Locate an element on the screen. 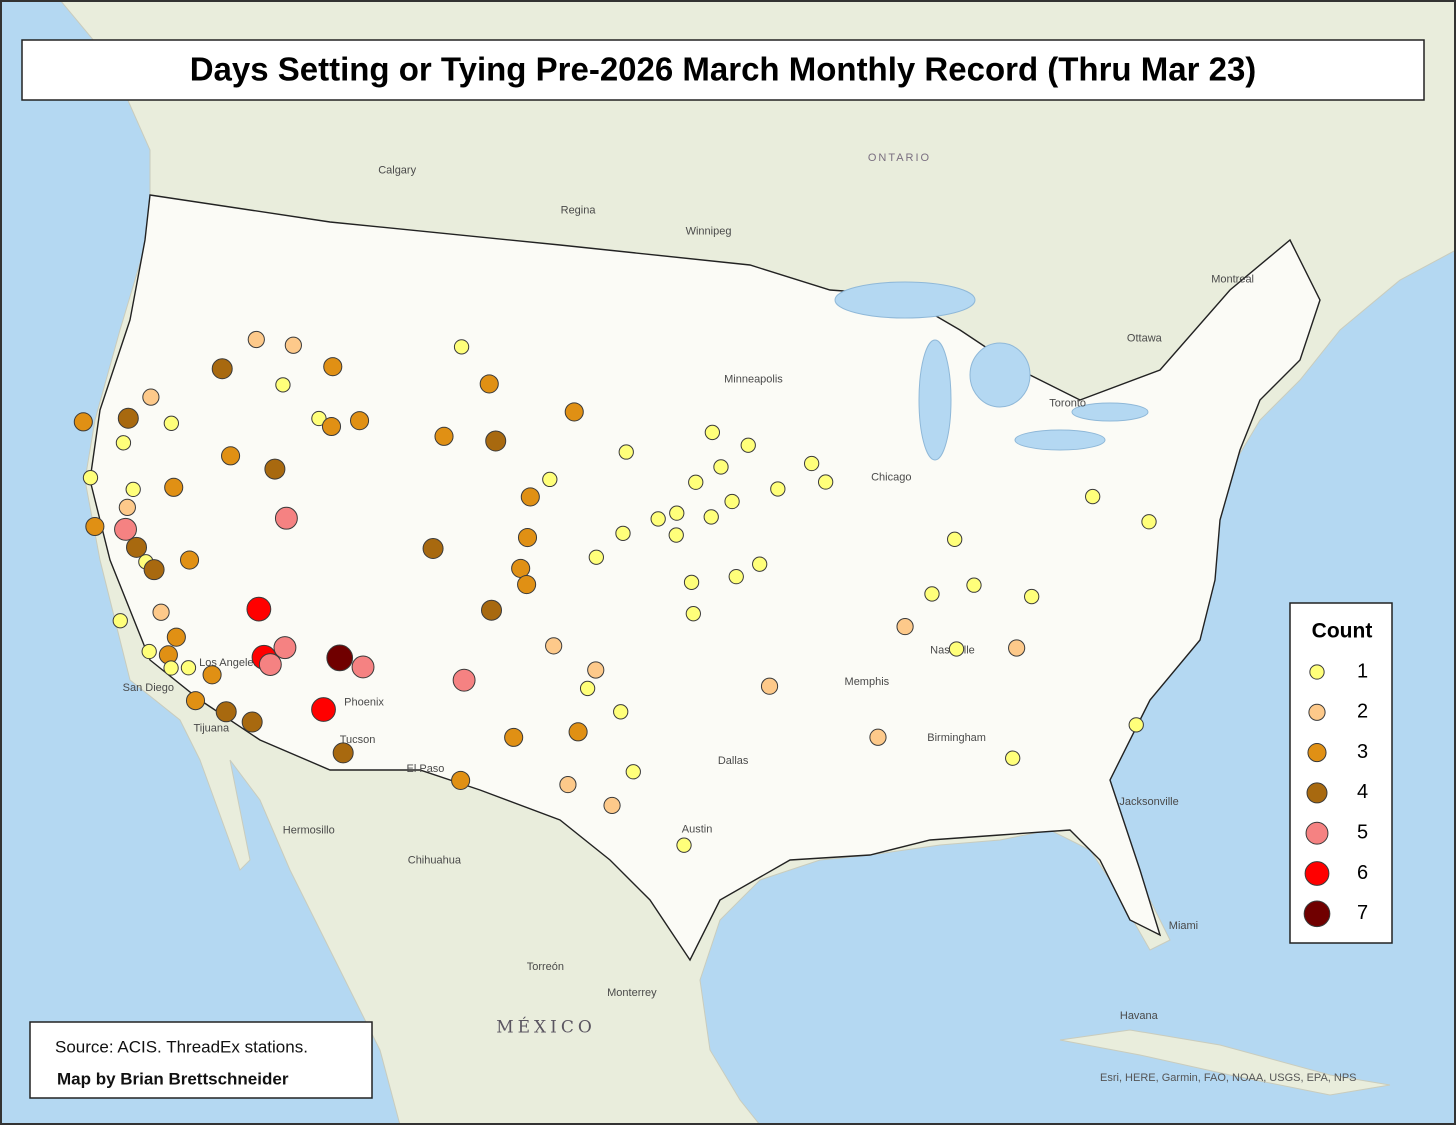 This screenshot has width=1456, height=1130. place-label: Tijuana is located at coordinates (211, 729).